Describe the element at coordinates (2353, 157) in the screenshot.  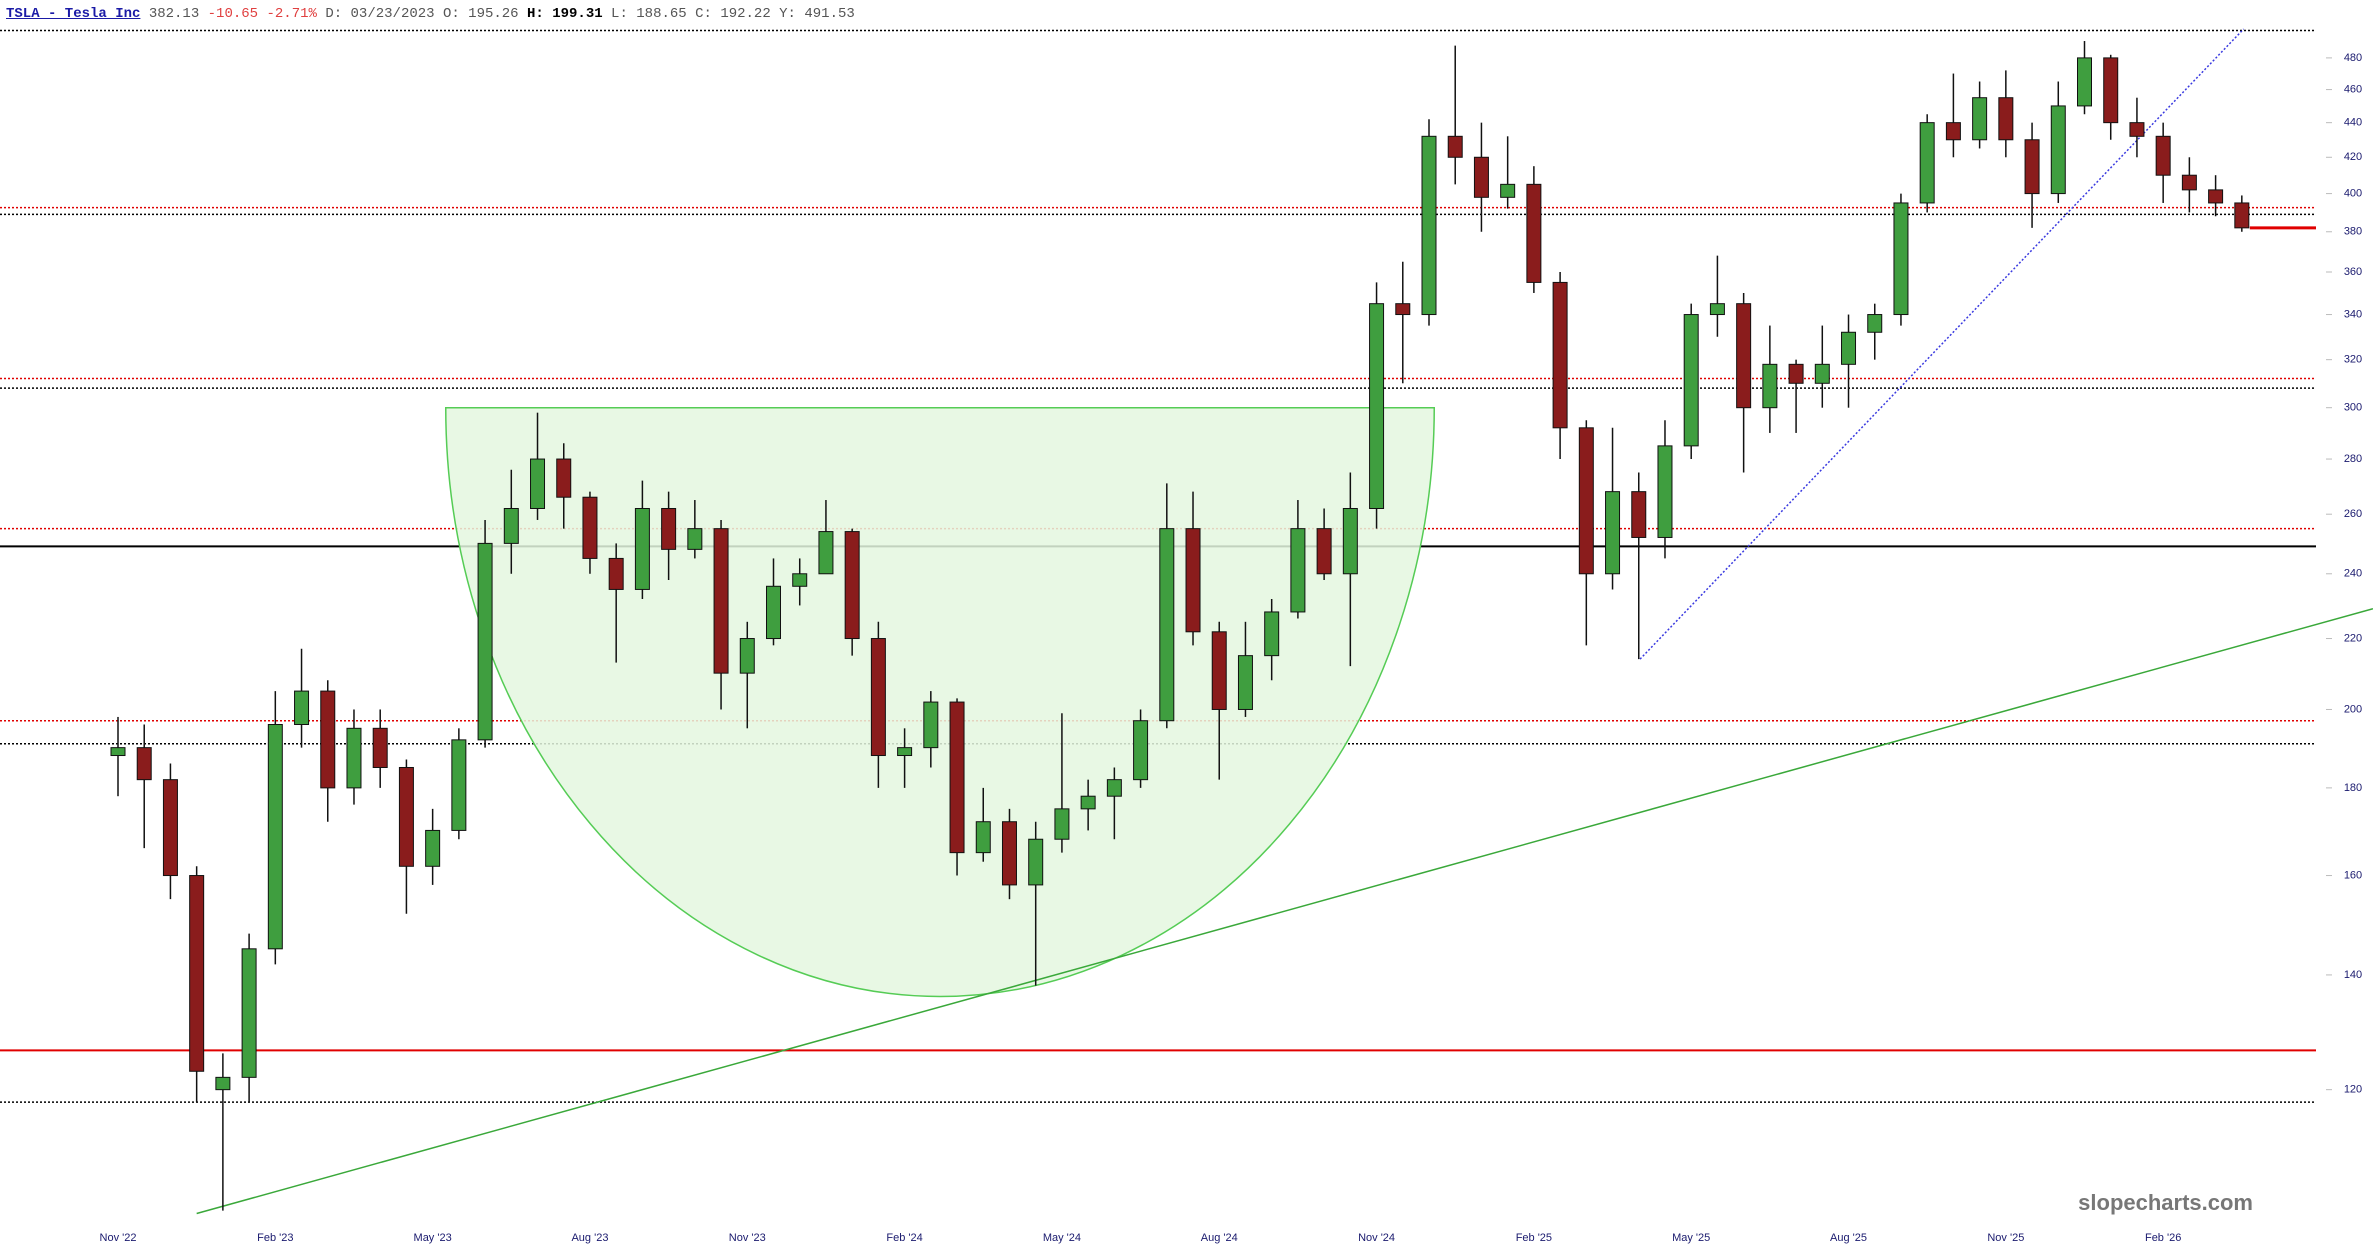
I see `y-tick-label: 420` at that location.